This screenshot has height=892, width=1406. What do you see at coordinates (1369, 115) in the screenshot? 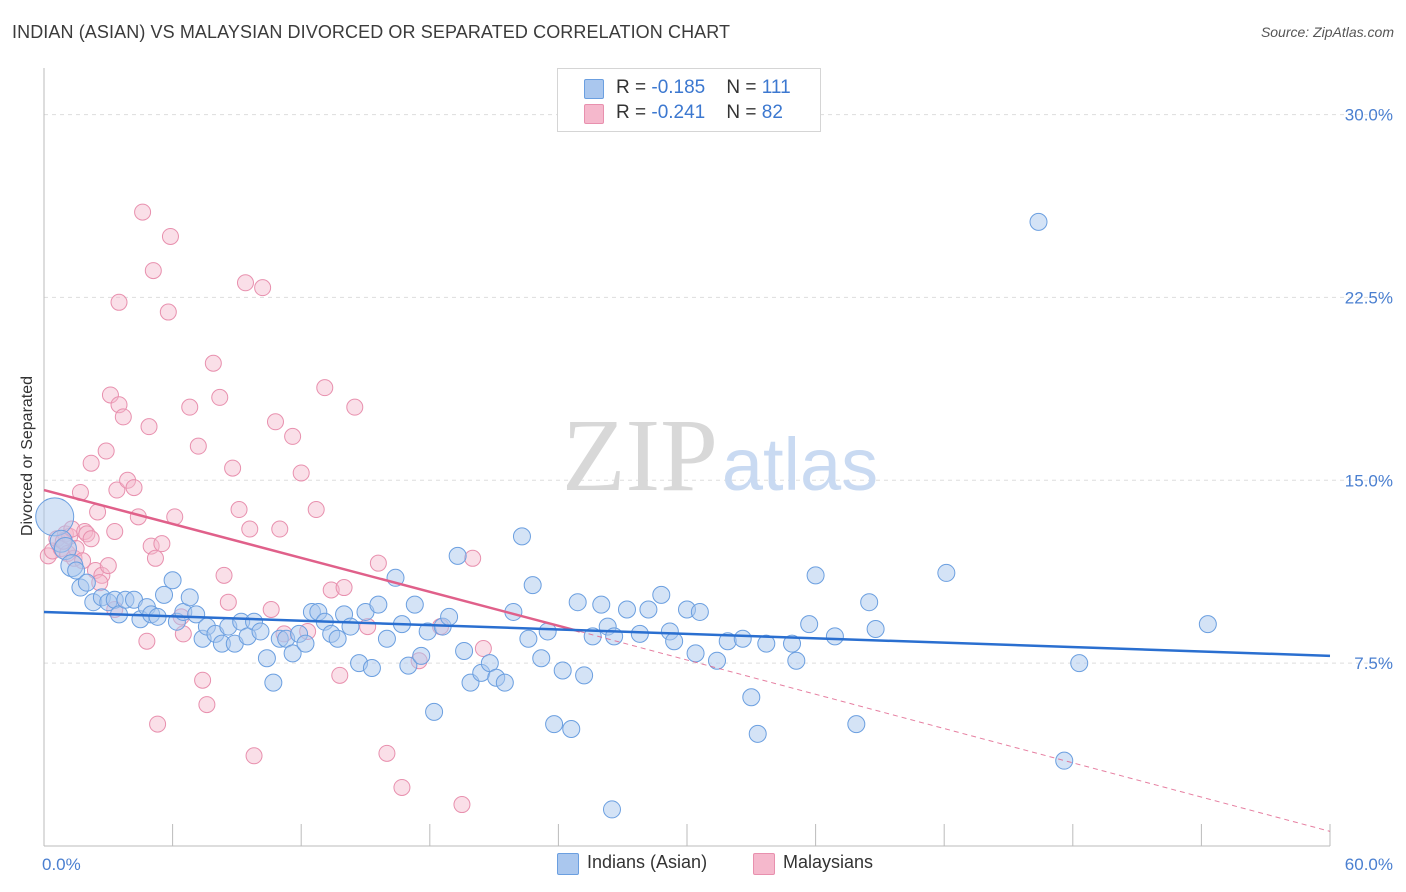
I see `y-tick-label: 30.0%` at bounding box center [1369, 115].